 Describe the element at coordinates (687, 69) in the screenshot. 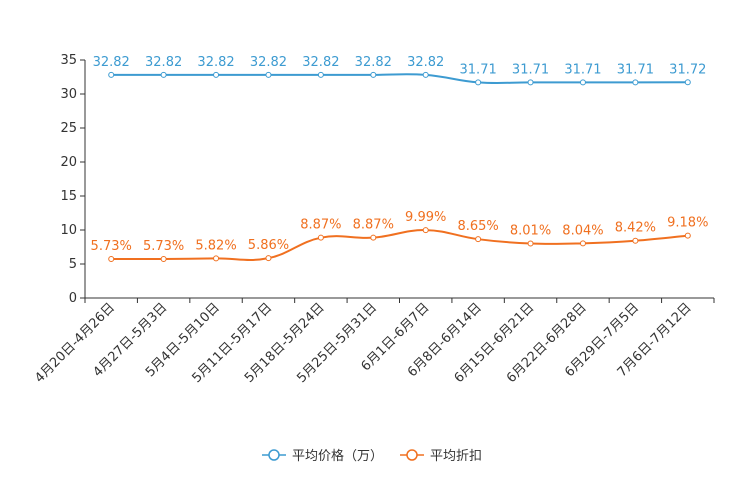

I see `data-label: 31.72` at that location.